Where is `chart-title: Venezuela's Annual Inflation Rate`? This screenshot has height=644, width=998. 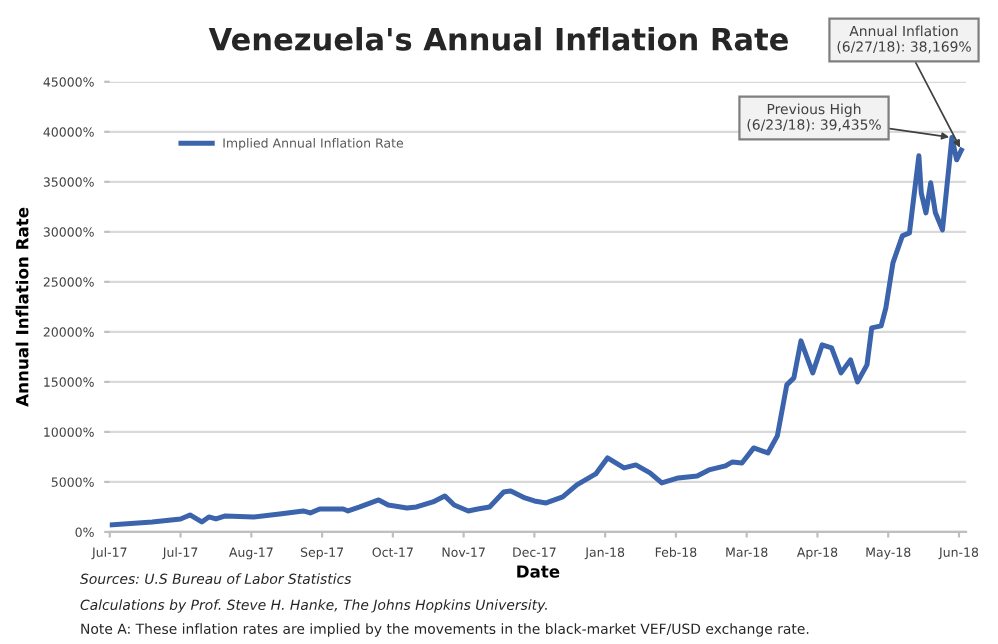
chart-title: Venezuela's Annual Inflation Rate is located at coordinates (498, 39).